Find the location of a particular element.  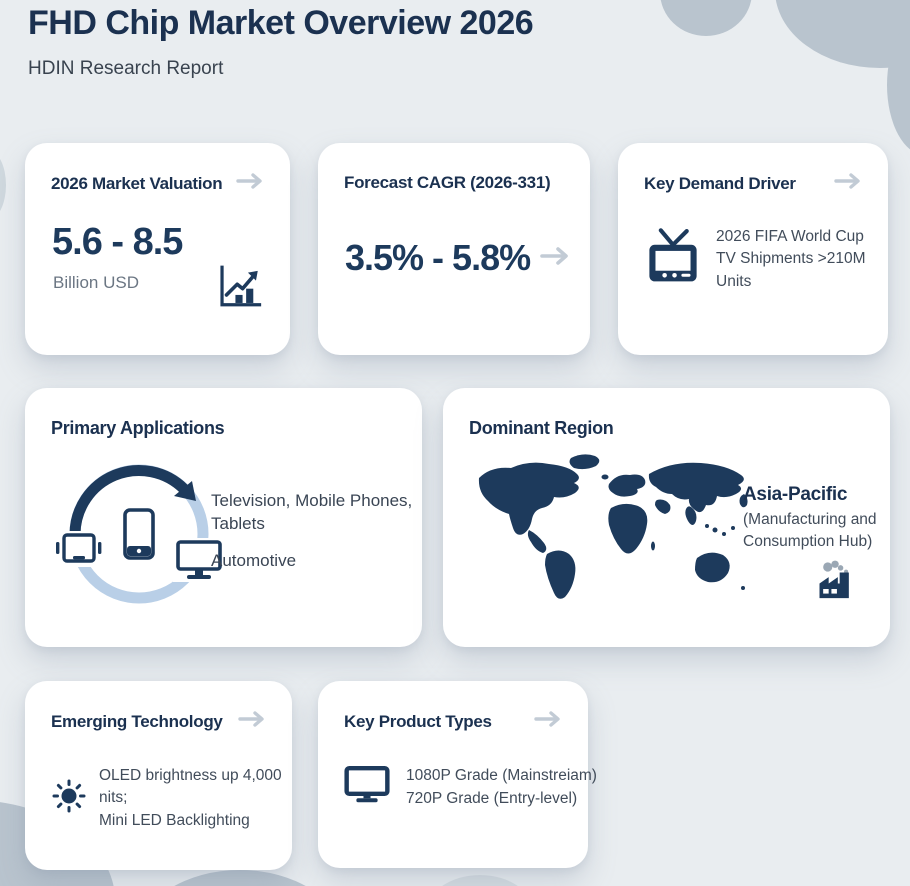

technology-line1: OLED brightness up 4,000 nits; is located at coordinates (190, 787).